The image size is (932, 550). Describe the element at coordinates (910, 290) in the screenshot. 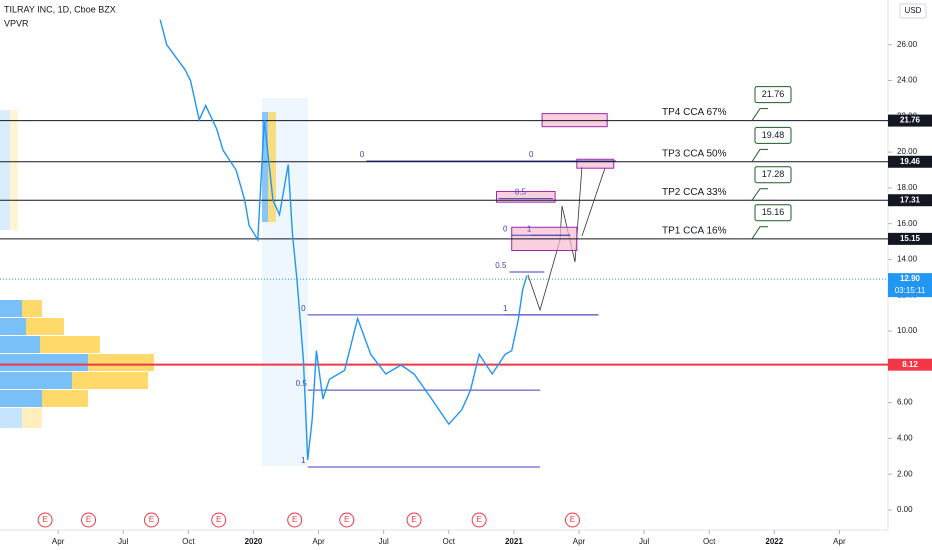

I see `countdown: 03:15:11` at that location.